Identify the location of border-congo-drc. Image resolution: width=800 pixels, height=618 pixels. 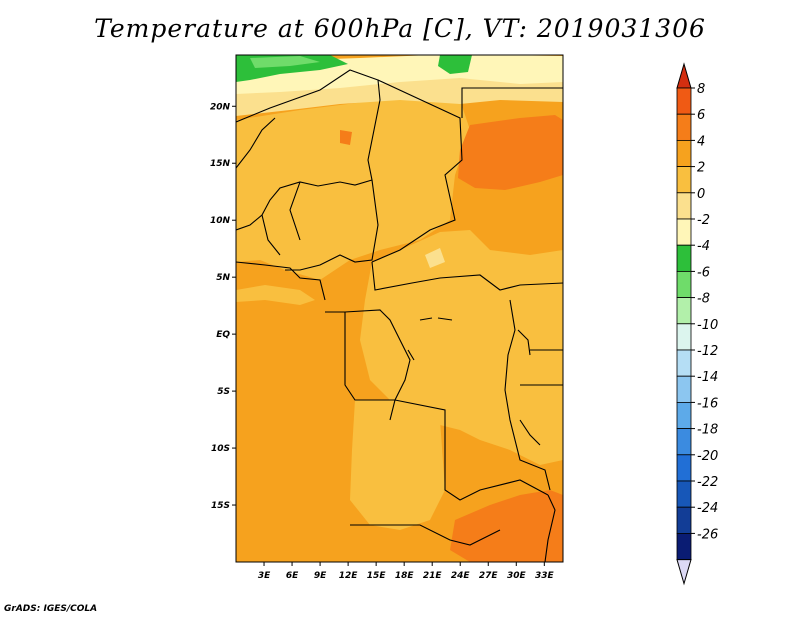
(368, 365).